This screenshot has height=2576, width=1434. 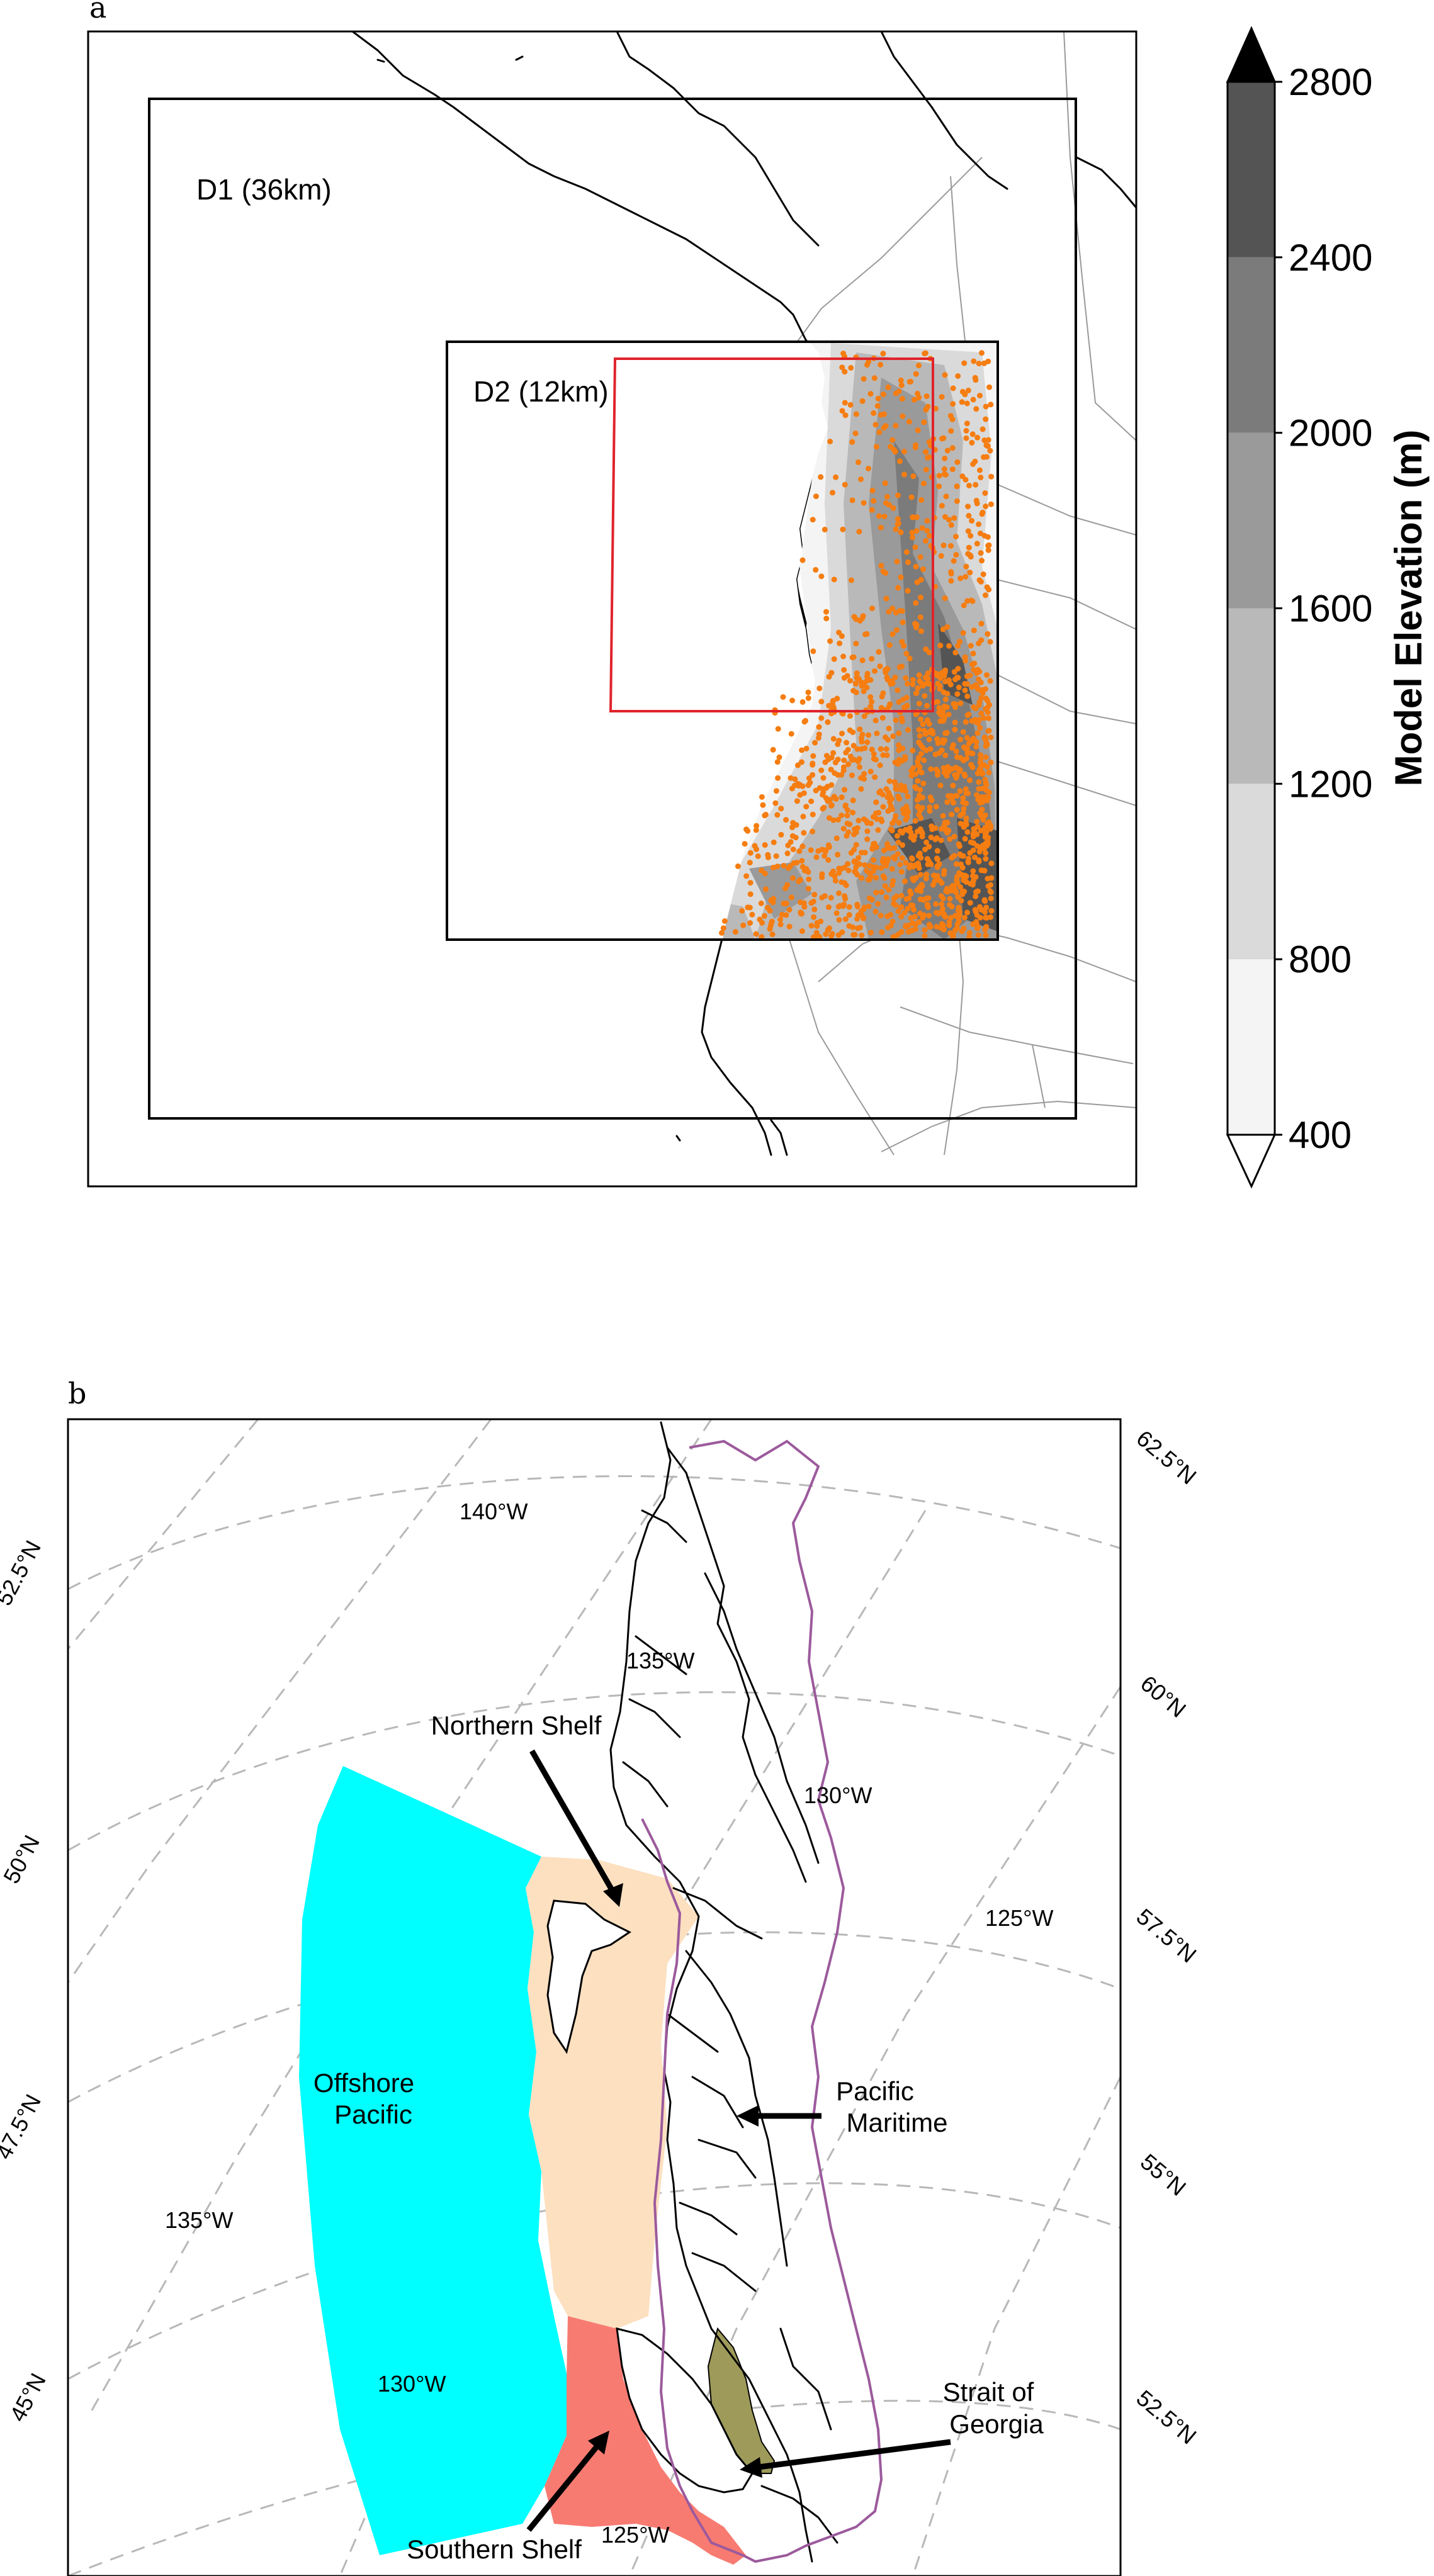 I want to click on lon-label: 140°W, so click(x=494, y=1511).